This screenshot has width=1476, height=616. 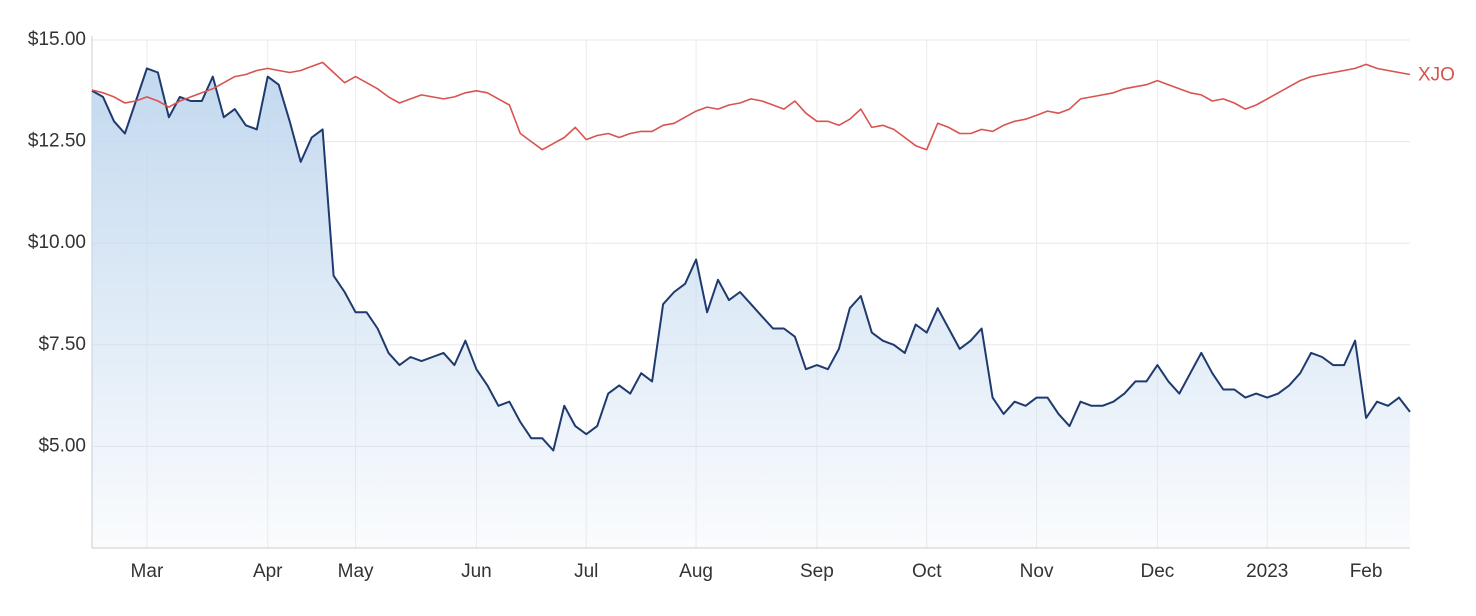 I want to click on series-label: XJO, so click(x=1436, y=75).